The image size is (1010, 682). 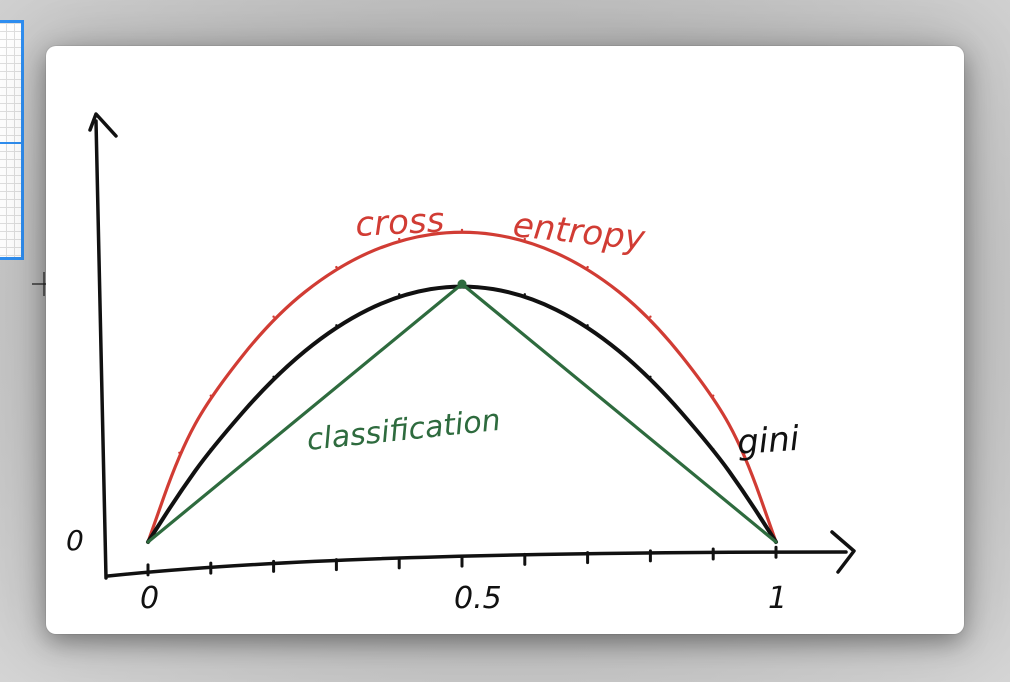 I want to click on x-tick-label: 0, so click(x=149, y=598).